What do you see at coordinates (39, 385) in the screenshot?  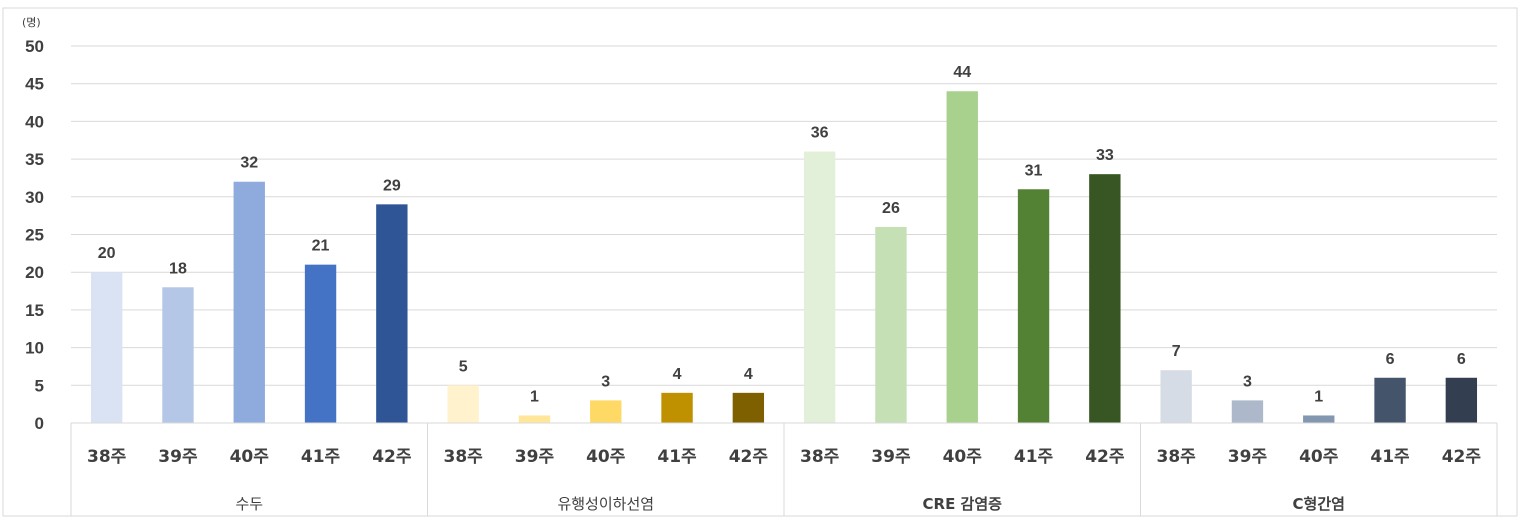 I see `y-tick-label: 5` at bounding box center [39, 385].